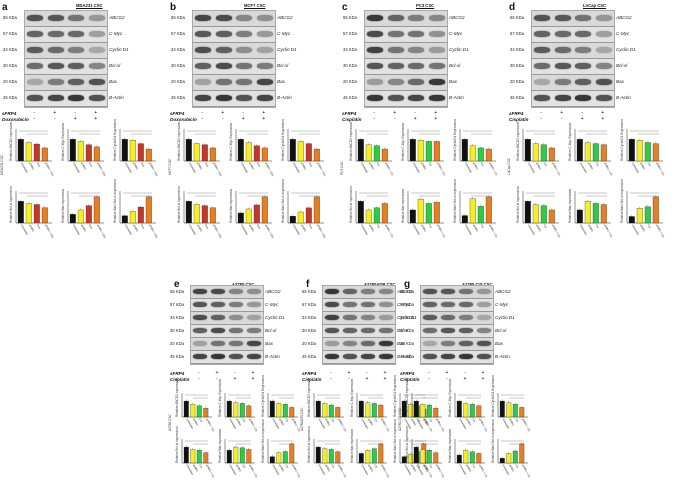 The width and height of the screenshot is (675, 503). What do you see at coordinates (66, 59) in the screenshot?
I see `western-blot` at bounding box center [66, 59].